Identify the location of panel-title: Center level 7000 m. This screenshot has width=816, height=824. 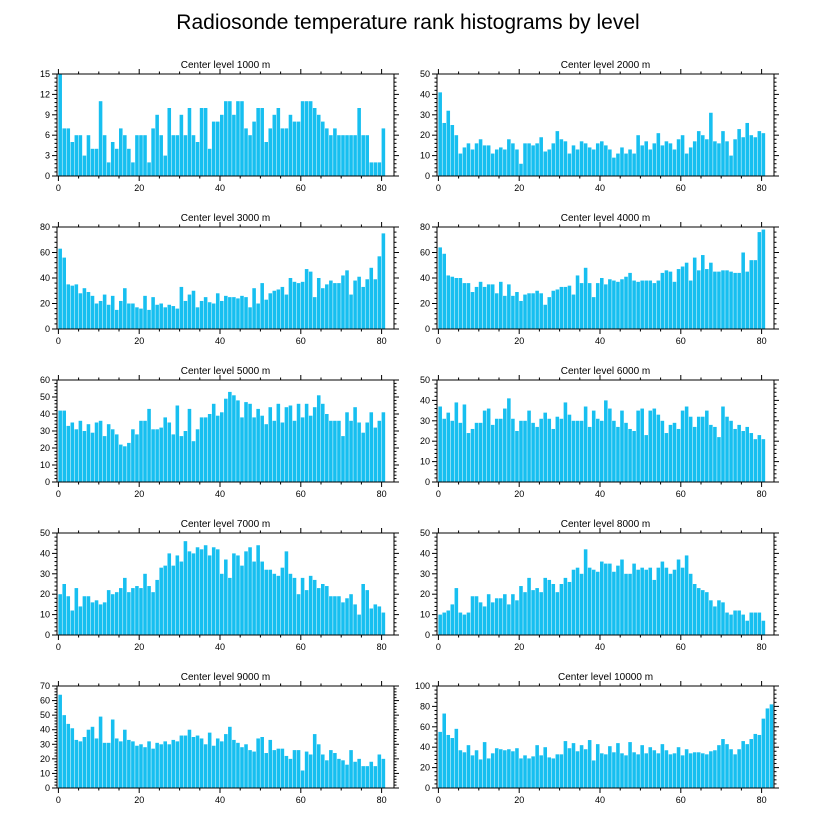
(226, 524).